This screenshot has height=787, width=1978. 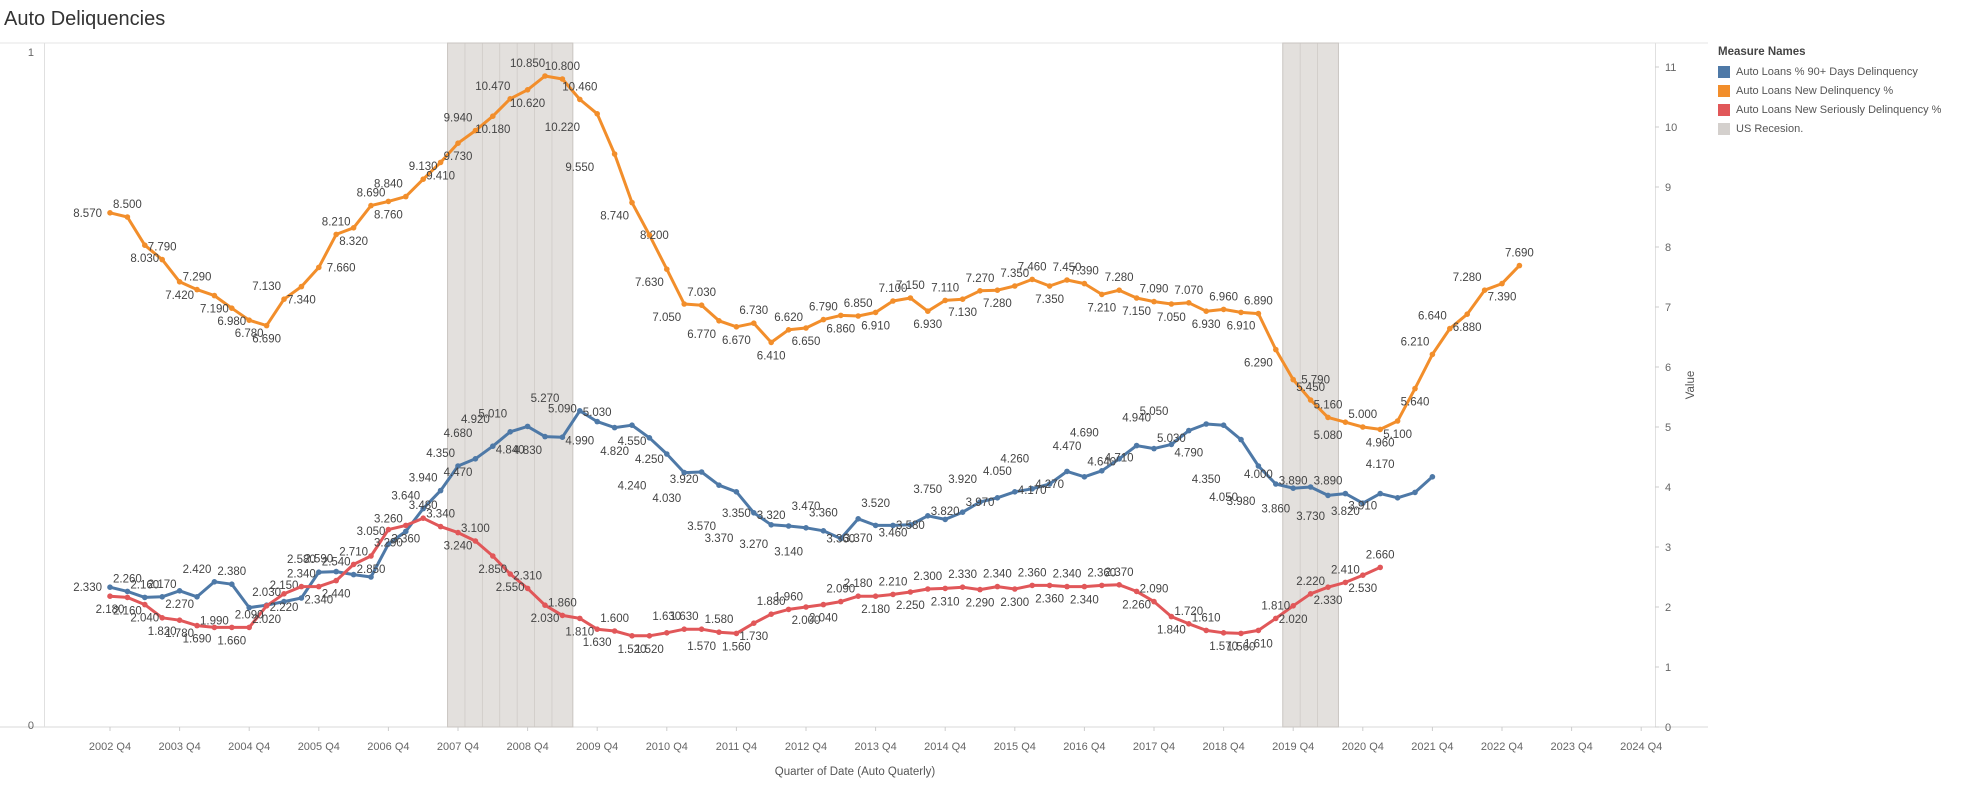 What do you see at coordinates (701, 527) in the screenshot?
I see `data-label: 3.570` at bounding box center [701, 527].